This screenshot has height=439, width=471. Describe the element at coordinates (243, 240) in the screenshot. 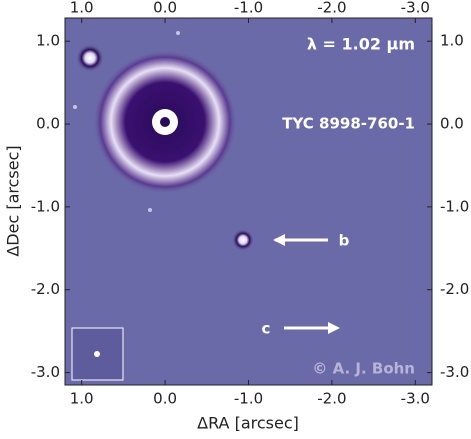

I see `companion-b` at that location.